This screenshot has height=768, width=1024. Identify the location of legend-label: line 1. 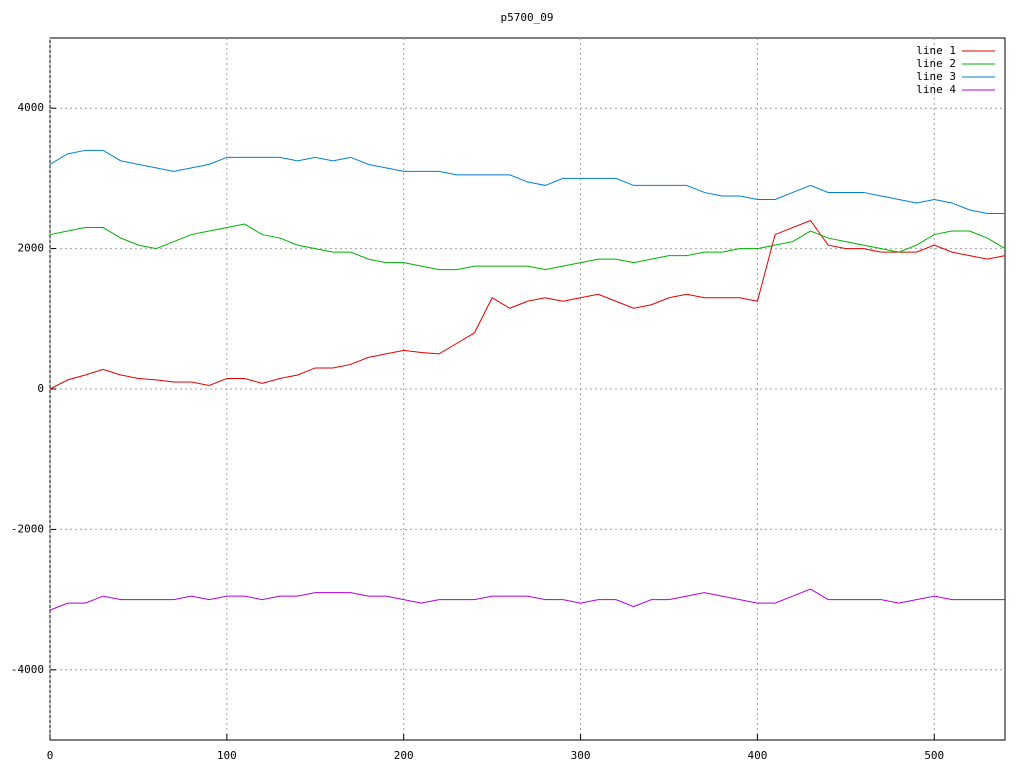
(936, 50).